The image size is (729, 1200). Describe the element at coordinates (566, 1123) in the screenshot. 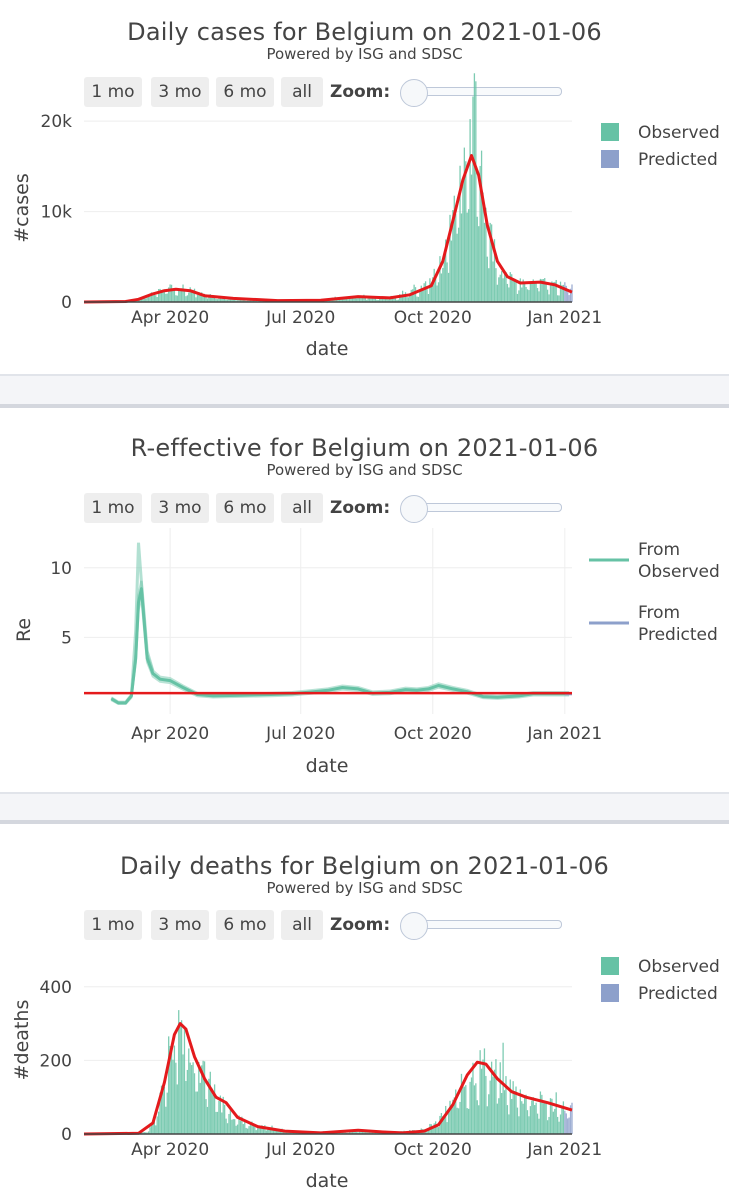

I see `predicted-bar` at that location.